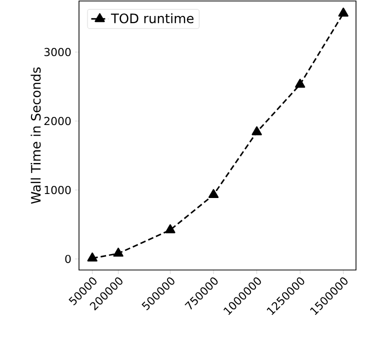 Image resolution: width=374 pixels, height=344 pixels. I want to click on y-tick-label: 0, so click(68, 259).